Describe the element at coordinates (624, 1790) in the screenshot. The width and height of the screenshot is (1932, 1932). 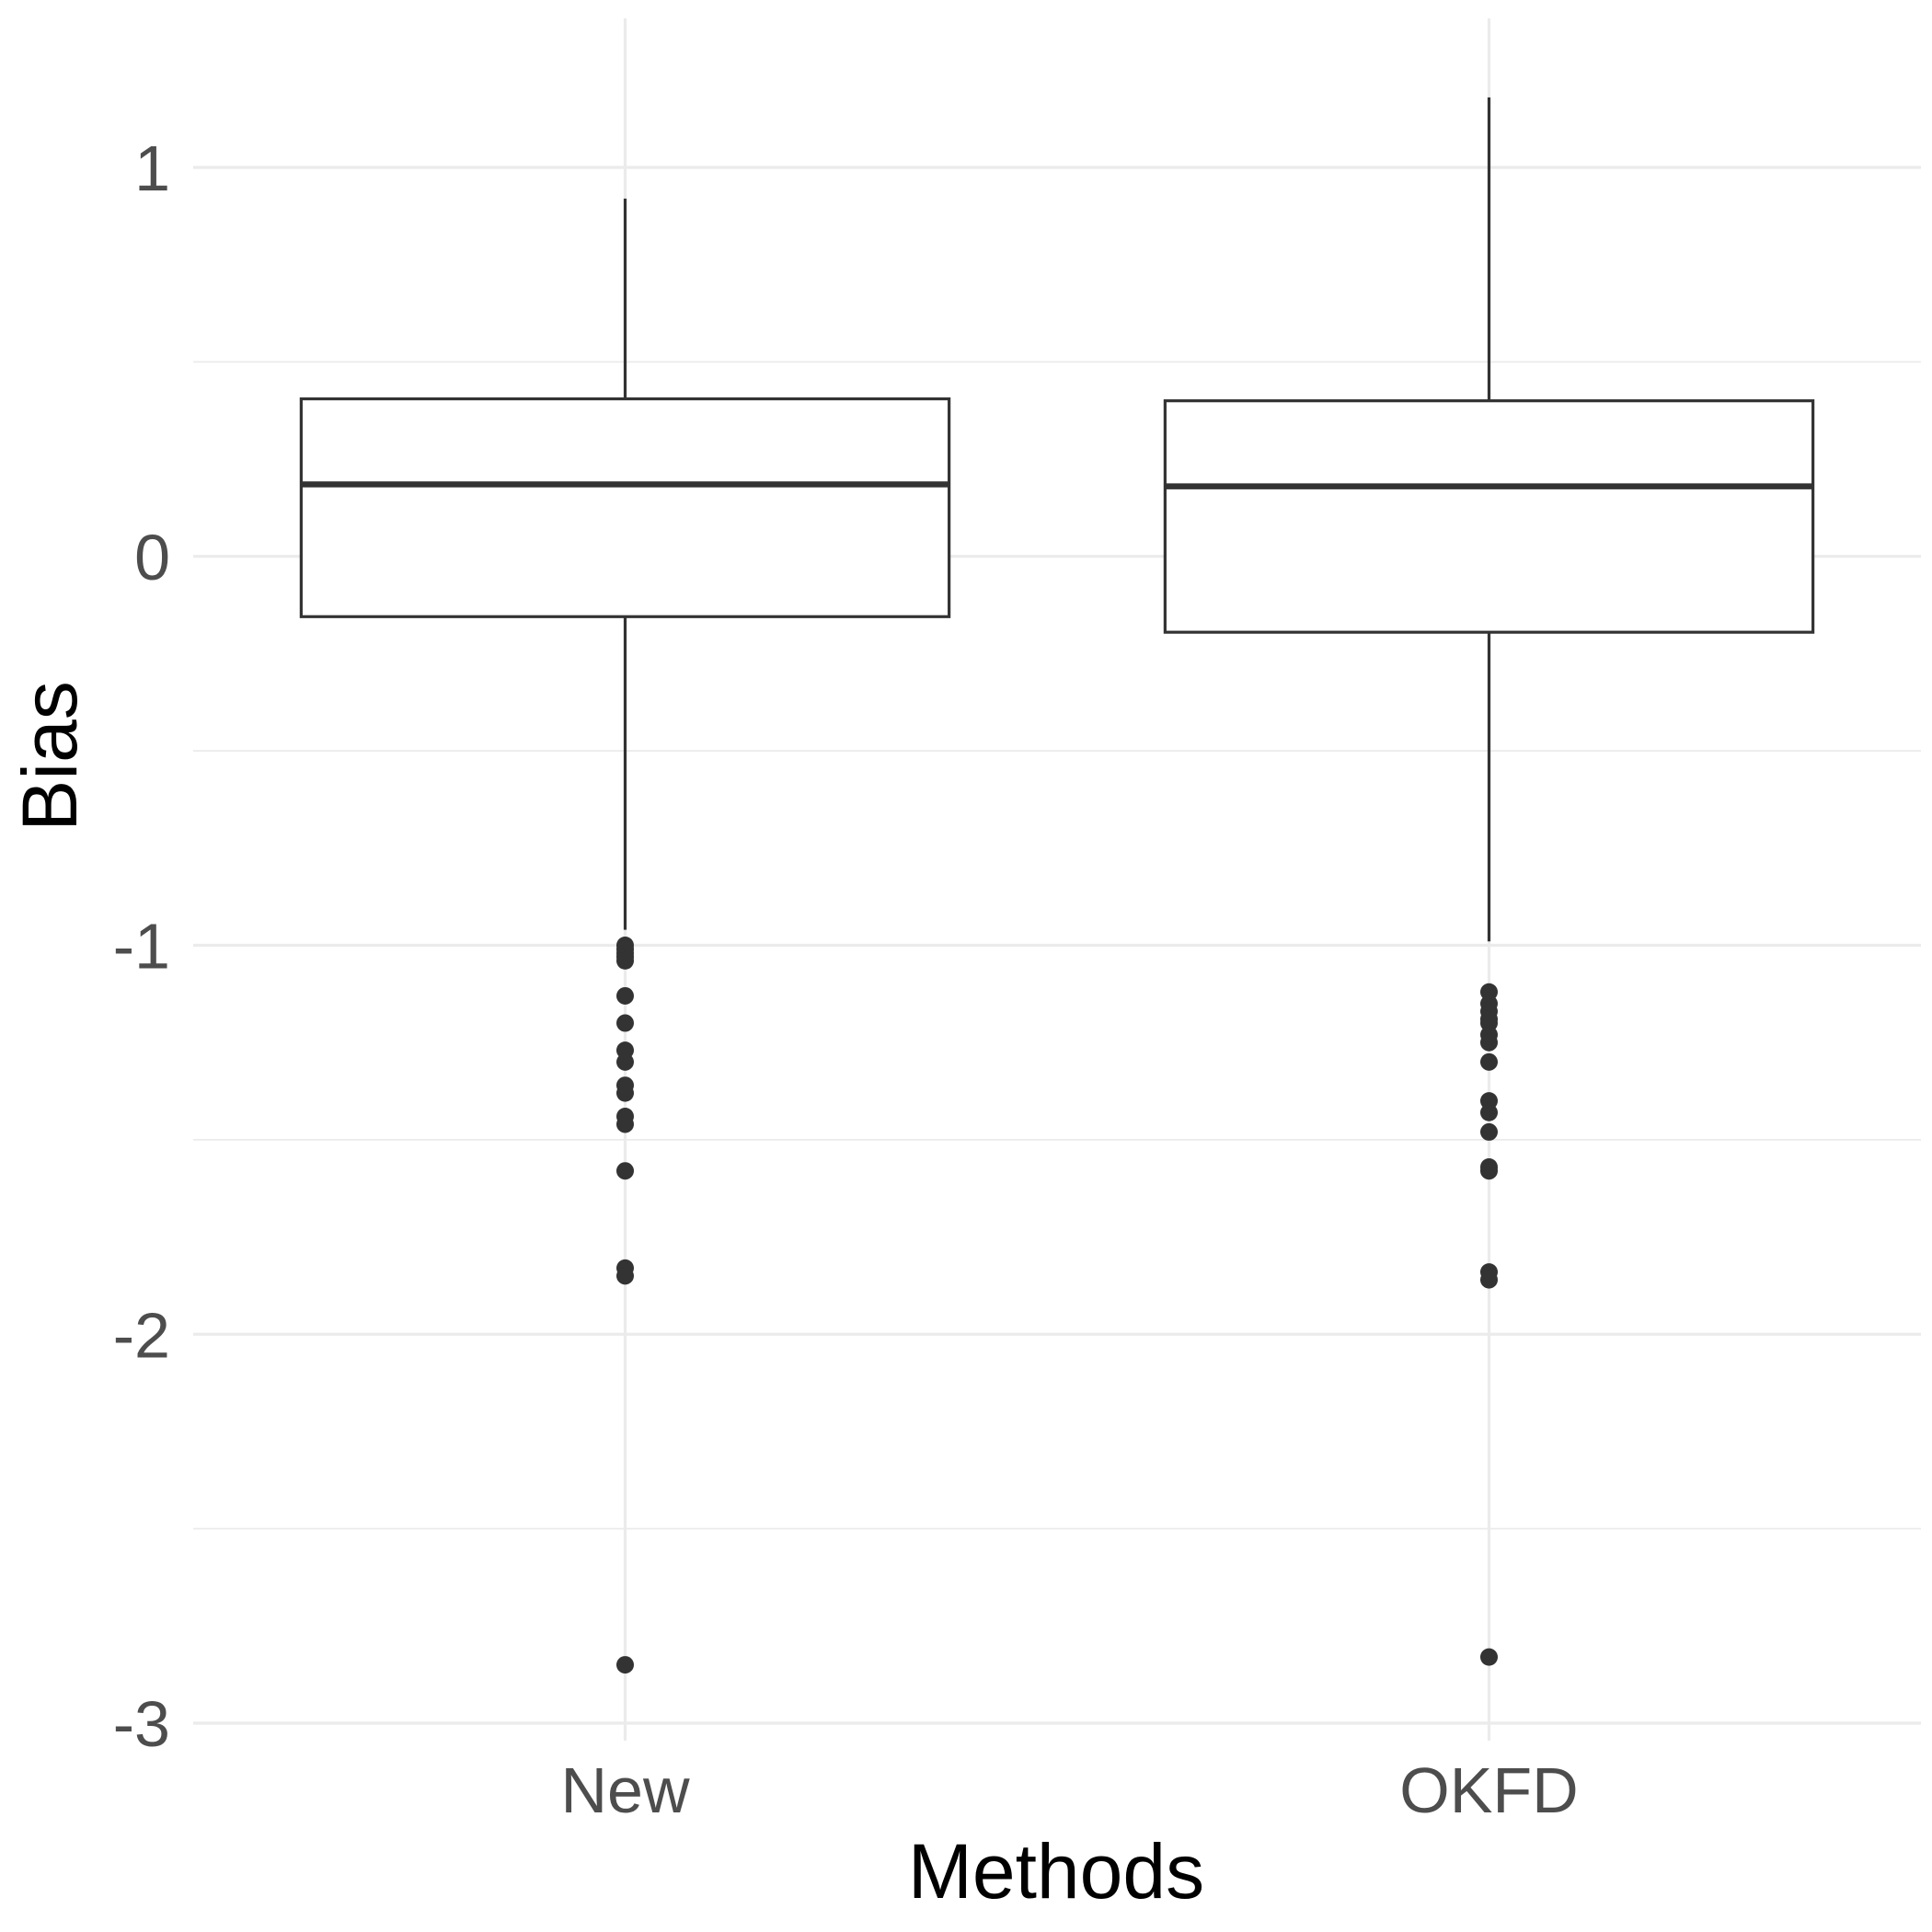
I see `x-tick-label: New` at that location.